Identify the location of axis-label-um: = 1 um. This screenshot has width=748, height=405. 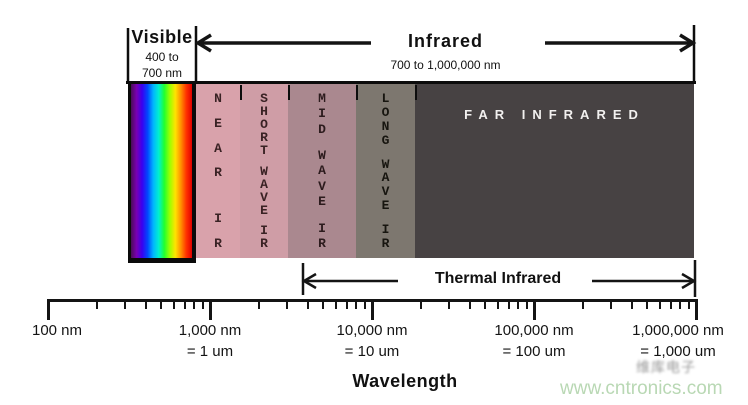
(210, 351).